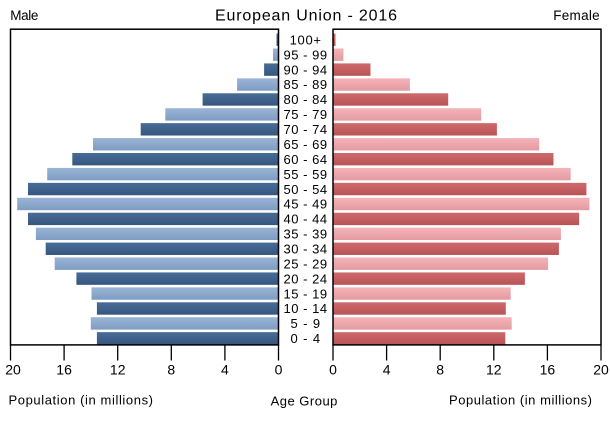 The width and height of the screenshot is (610, 430). I want to click on svg-text: European Union - 2016, so click(306, 15).